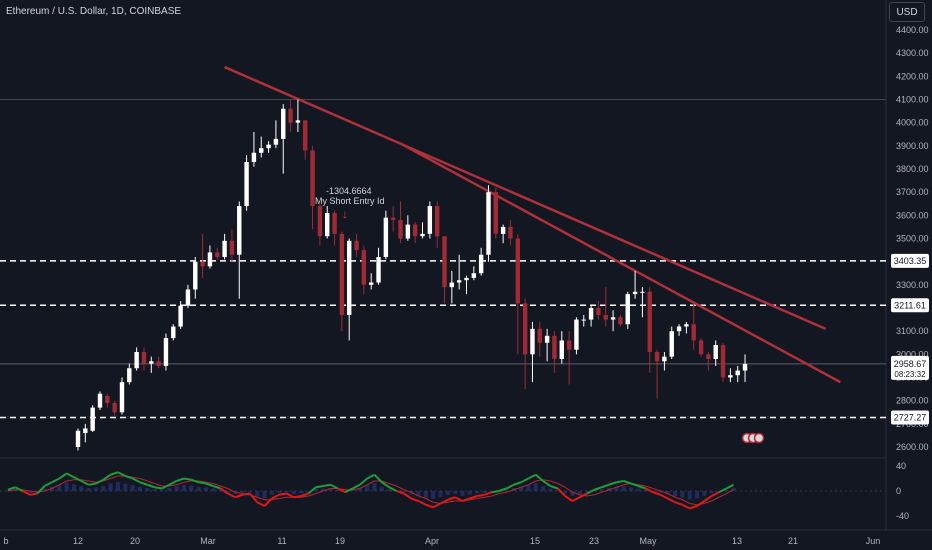  Describe the element at coordinates (910, 417) in the screenshot. I see `level-tag` at that location.